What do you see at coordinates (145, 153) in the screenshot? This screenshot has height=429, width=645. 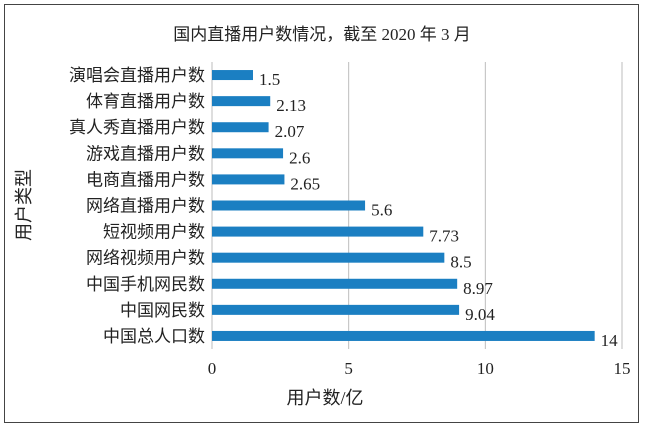 I see `category-label: 游戏直播用户数` at bounding box center [145, 153].